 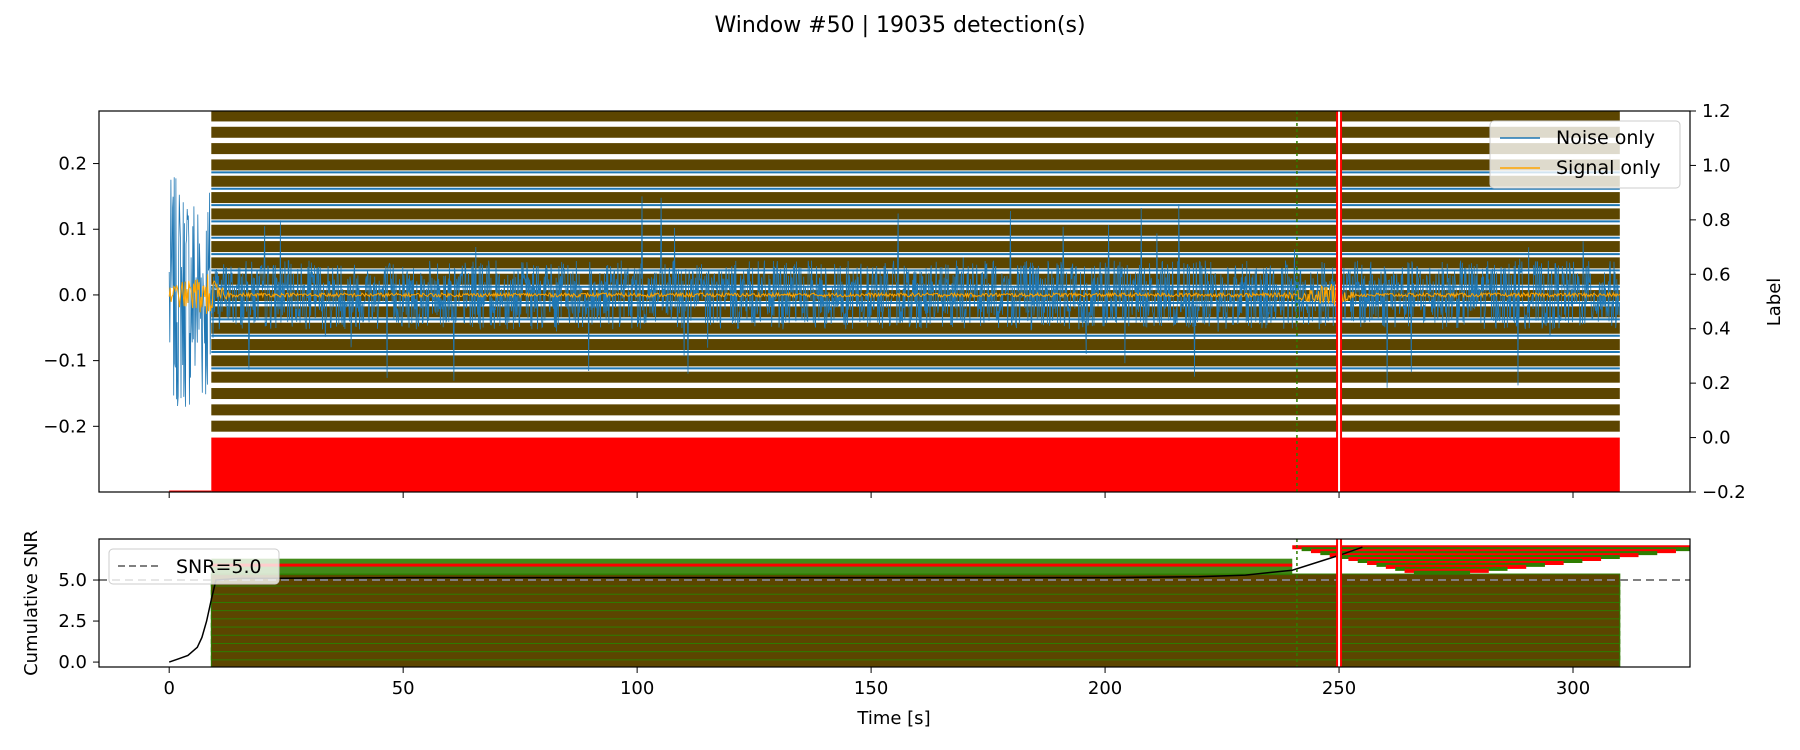 What do you see at coordinates (219, 567) in the screenshot?
I see `legend-threshold-label: SNR=5.0` at bounding box center [219, 567].